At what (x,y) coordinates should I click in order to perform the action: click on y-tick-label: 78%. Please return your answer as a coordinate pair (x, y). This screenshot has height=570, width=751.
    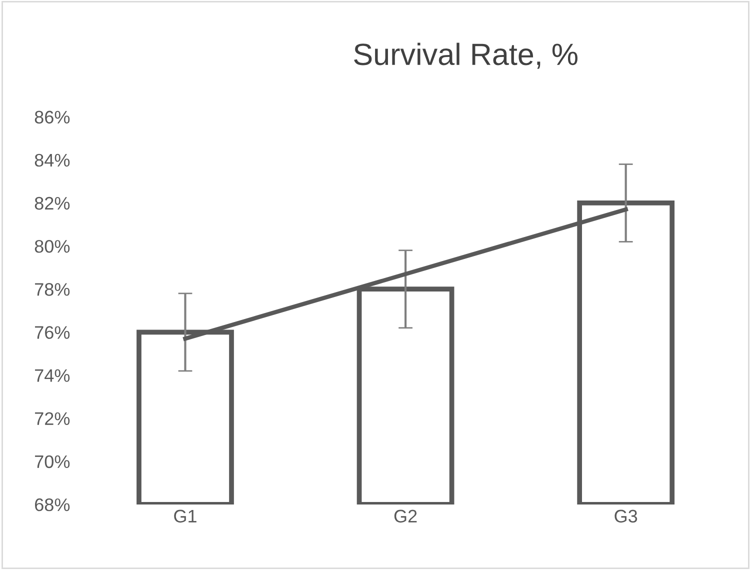
    Looking at the image, I should click on (52, 289).